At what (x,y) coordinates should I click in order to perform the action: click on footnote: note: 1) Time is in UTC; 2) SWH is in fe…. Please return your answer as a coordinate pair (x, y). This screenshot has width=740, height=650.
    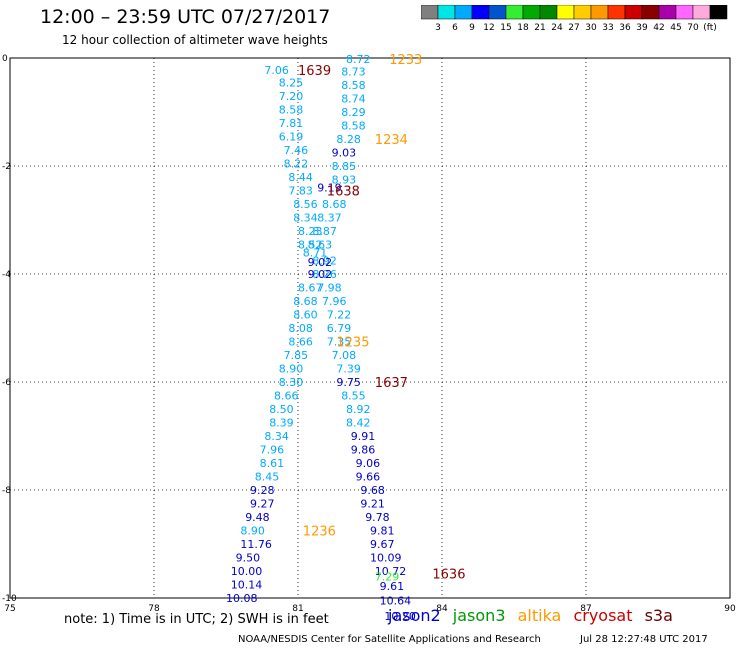
    Looking at the image, I should click on (196, 619).